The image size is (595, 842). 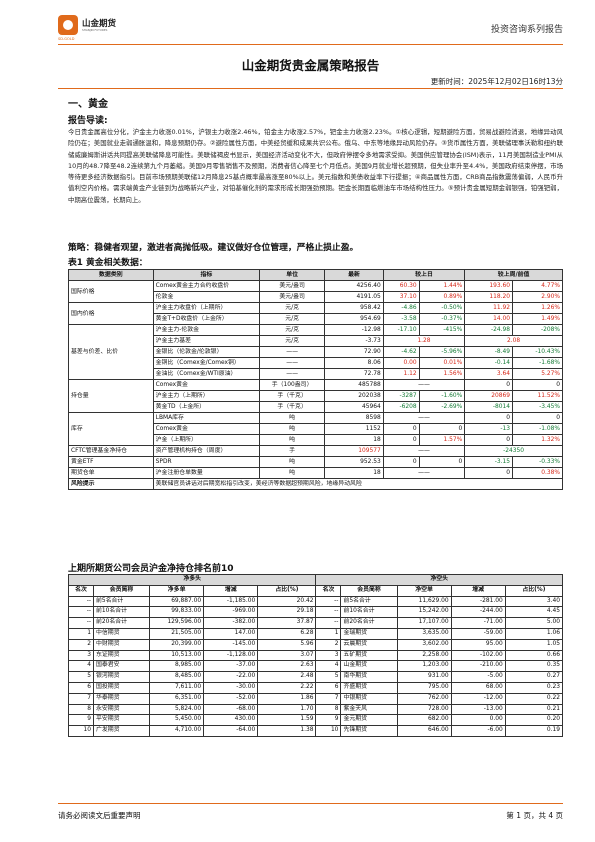 I want to click on latest-cell: 8.06, so click(x=354, y=363).